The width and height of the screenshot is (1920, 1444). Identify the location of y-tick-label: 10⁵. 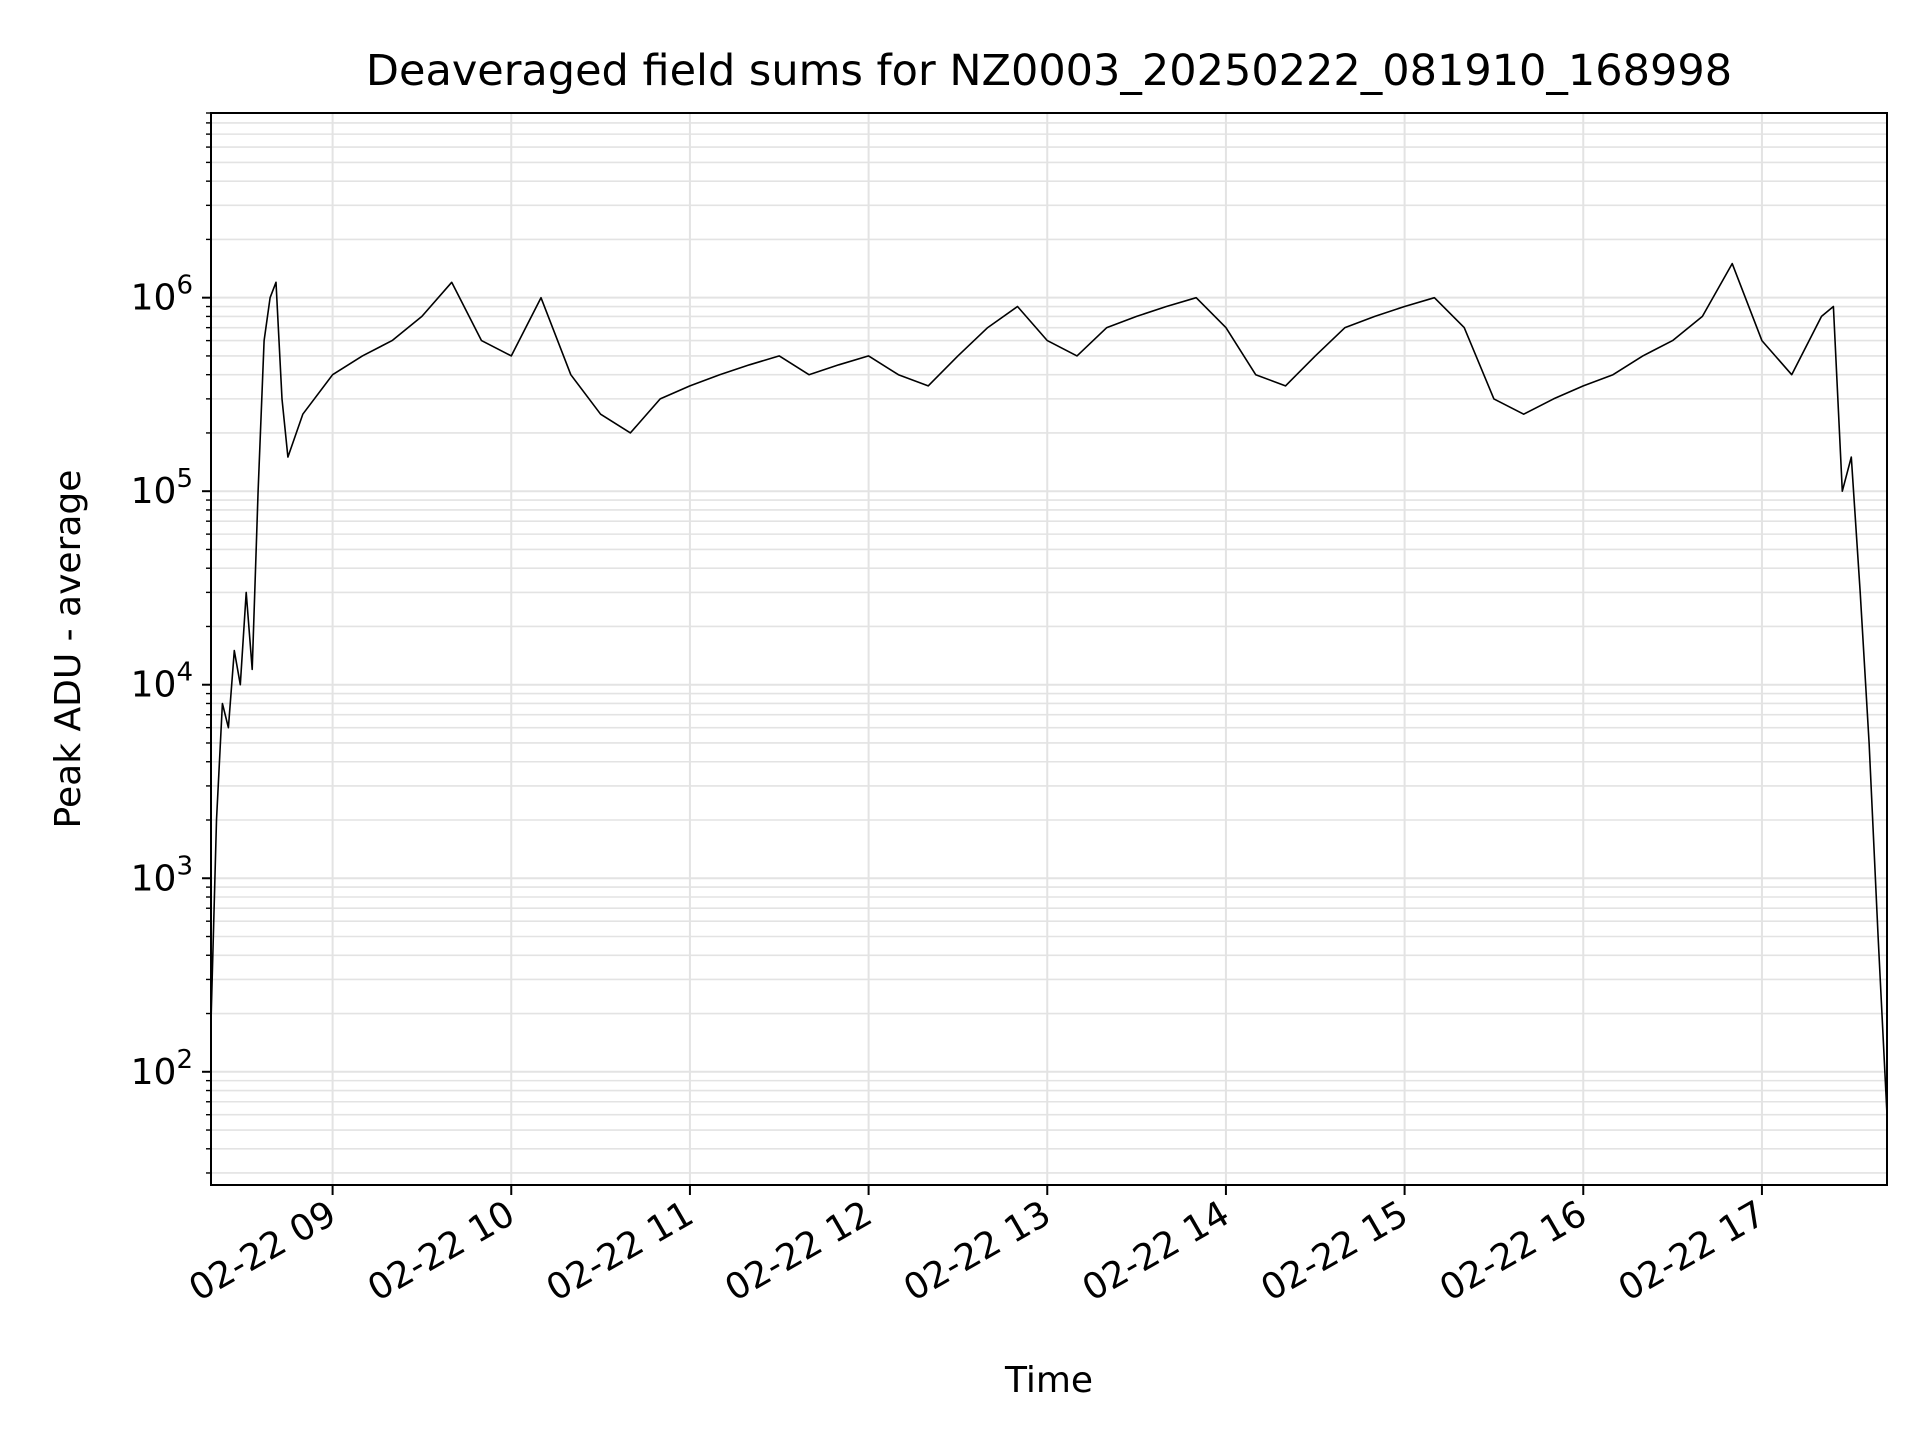
(162, 488).